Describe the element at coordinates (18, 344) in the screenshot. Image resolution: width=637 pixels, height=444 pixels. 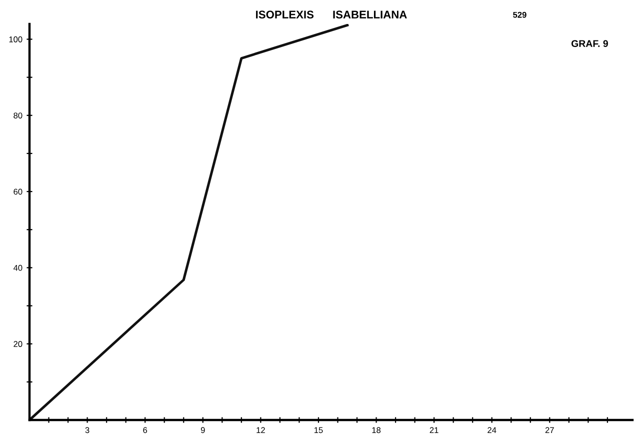
I see `y-tick-label: 20` at that location.